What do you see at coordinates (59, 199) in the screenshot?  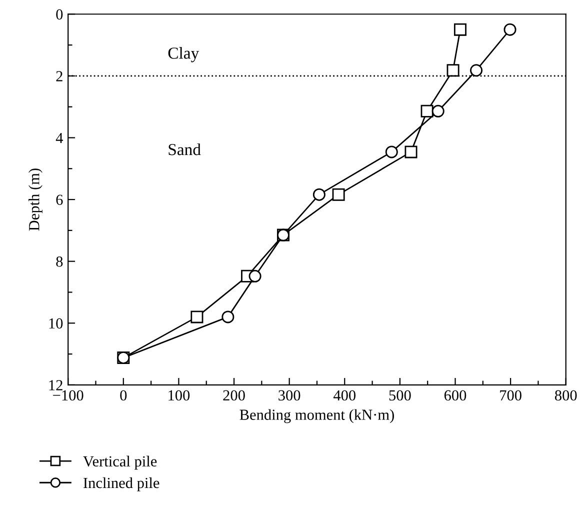 I see `y-tick-label: 6` at bounding box center [59, 199].